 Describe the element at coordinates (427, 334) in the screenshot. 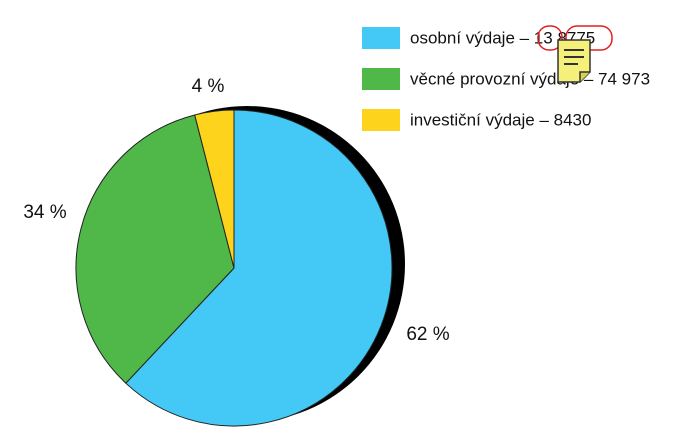

I see `slice-label: 62 %` at that location.